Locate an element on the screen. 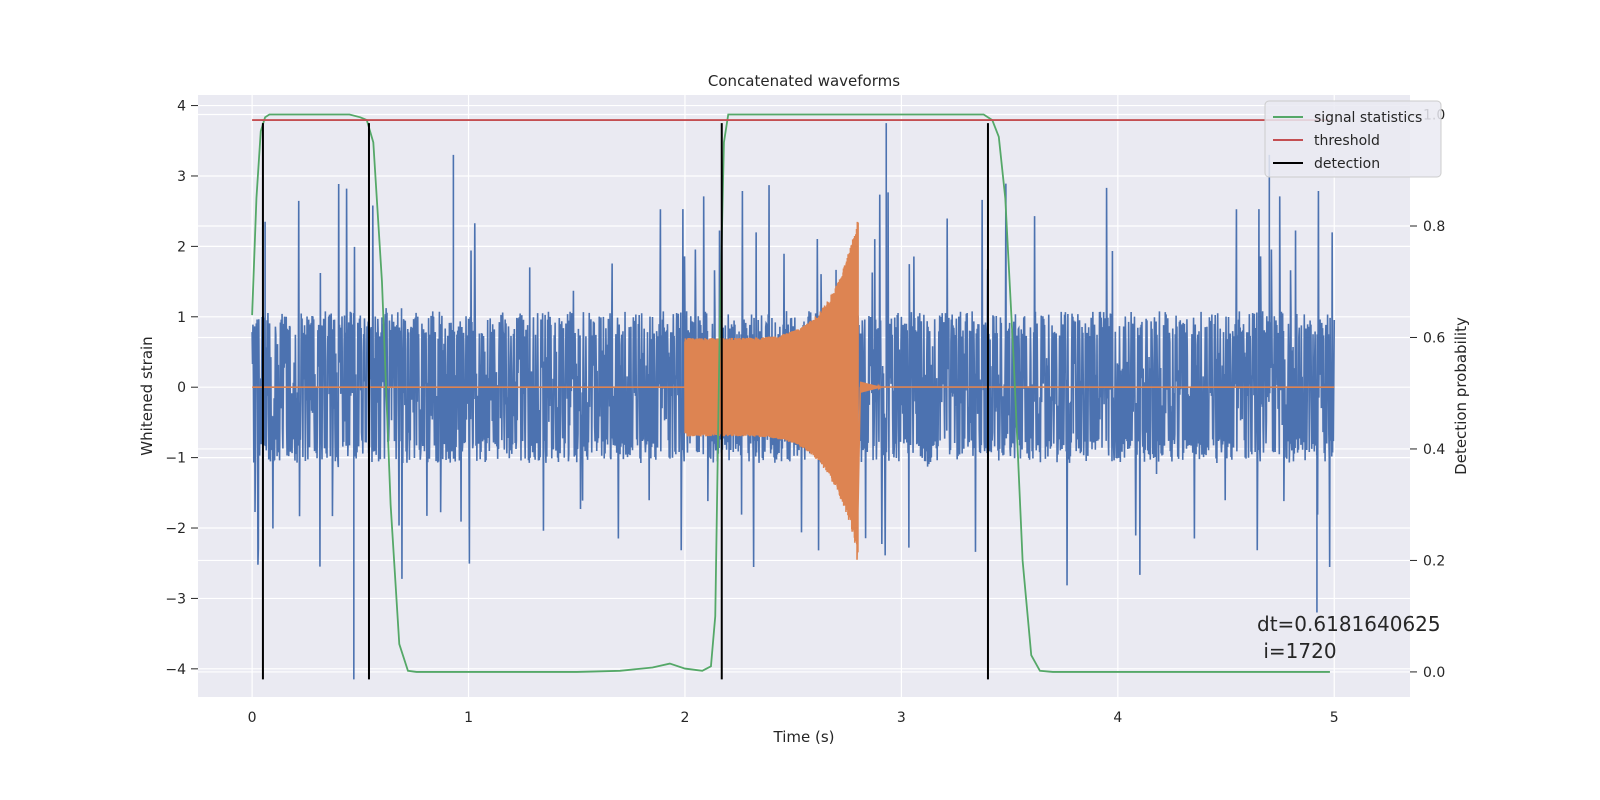  x-tick-label: 3 is located at coordinates (901, 718).